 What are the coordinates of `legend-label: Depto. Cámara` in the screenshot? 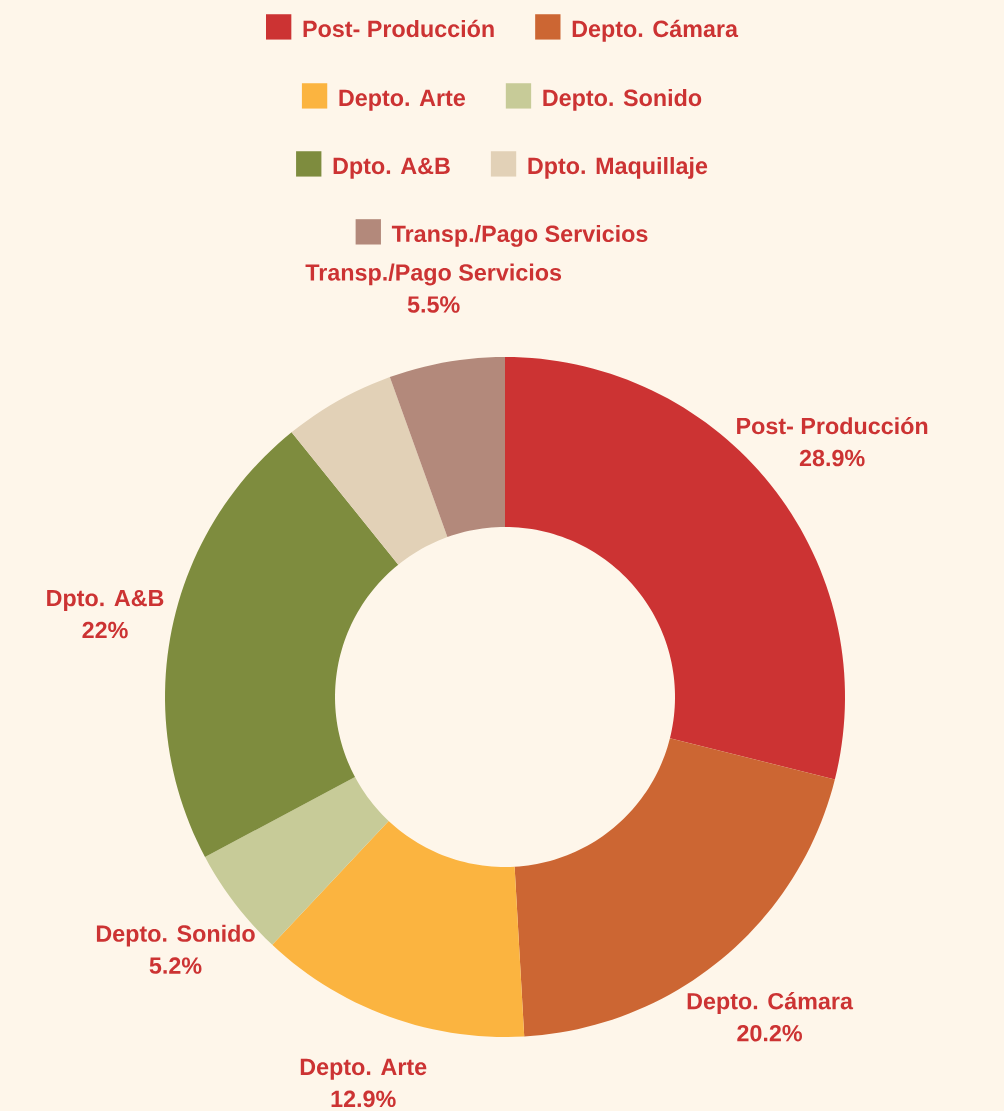 It's located at (655, 30).